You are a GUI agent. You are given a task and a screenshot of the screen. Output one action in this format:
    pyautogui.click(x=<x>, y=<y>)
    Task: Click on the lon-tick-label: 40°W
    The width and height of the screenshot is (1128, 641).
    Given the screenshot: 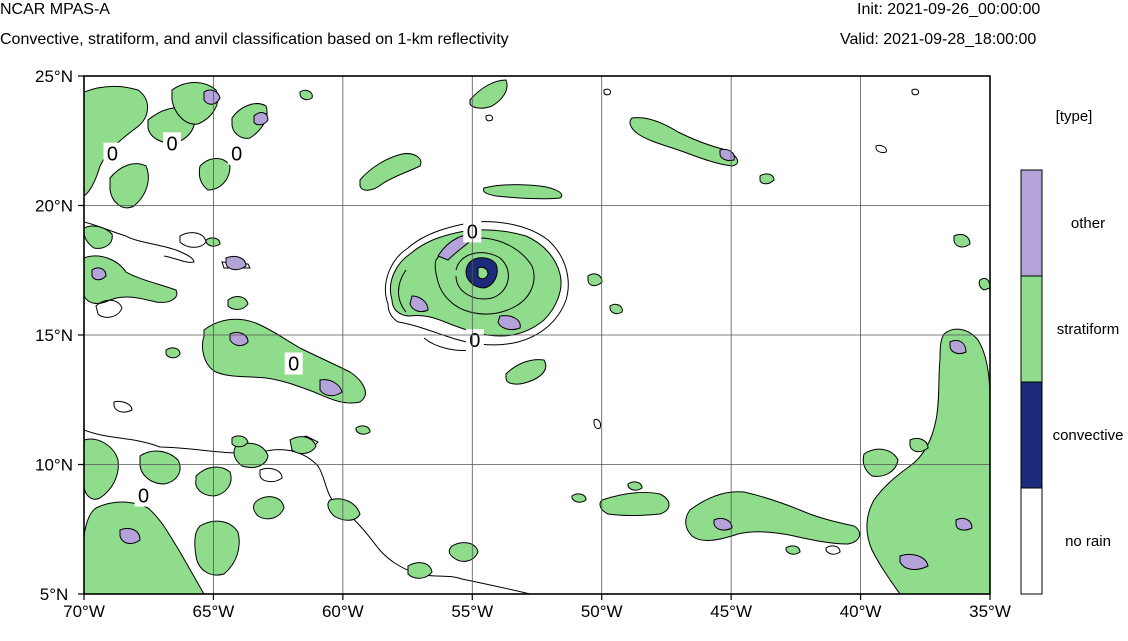 What is the action you would take?
    pyautogui.click(x=861, y=611)
    